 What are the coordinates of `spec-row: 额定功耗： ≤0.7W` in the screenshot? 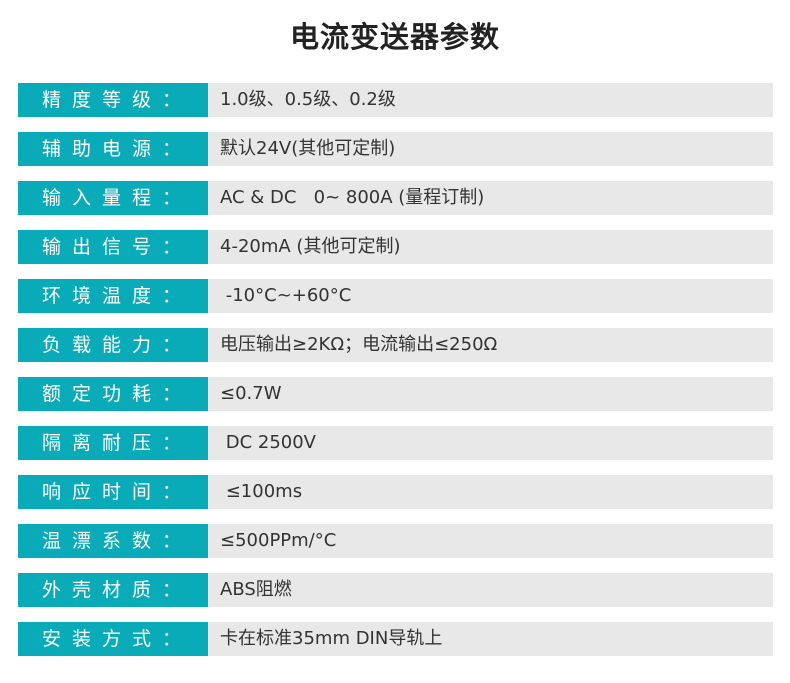 It's located at (395, 394).